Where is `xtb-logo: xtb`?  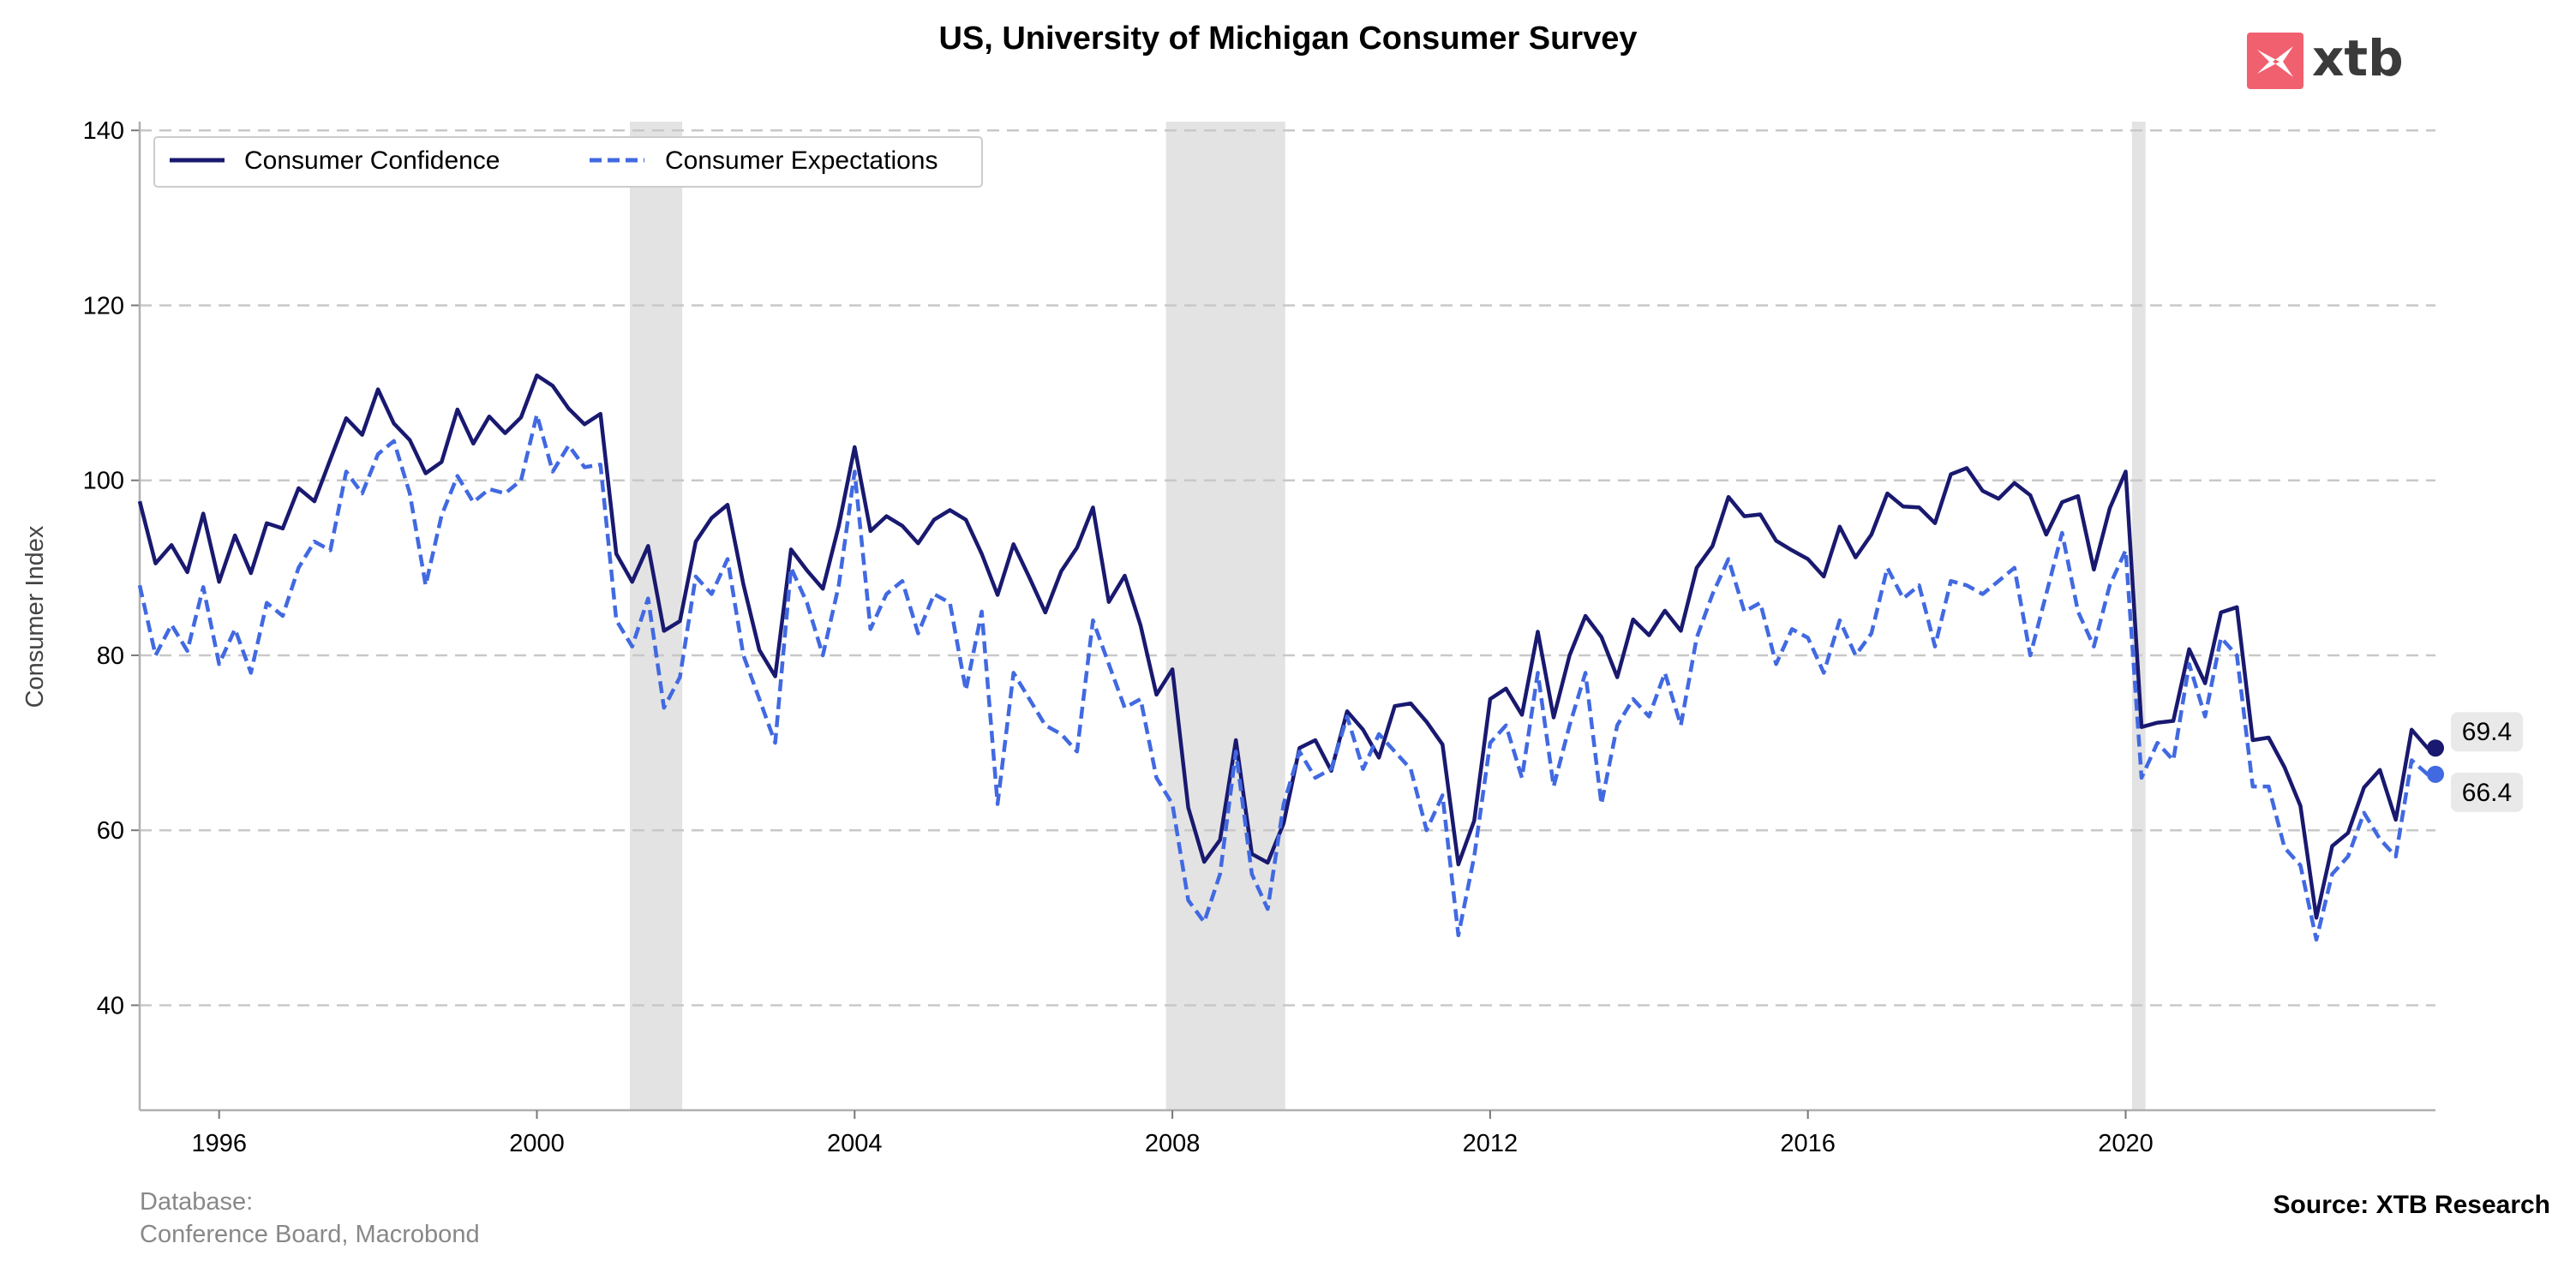 xtb-logo: xtb is located at coordinates (2325, 59).